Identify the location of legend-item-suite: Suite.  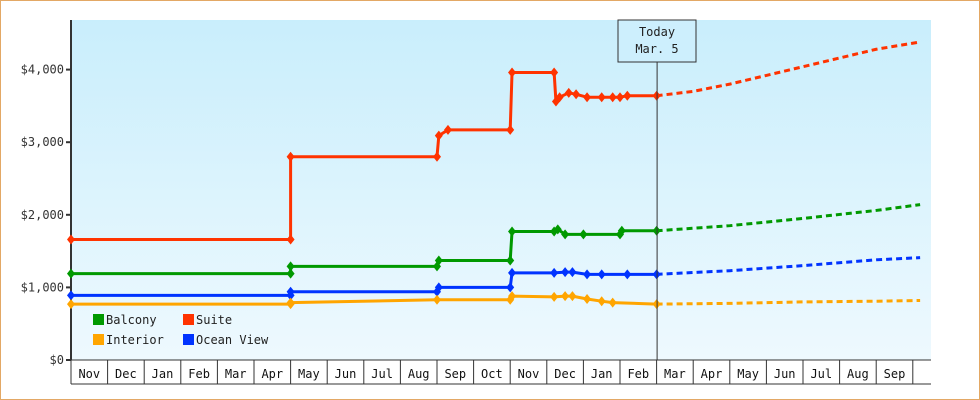
(207, 320).